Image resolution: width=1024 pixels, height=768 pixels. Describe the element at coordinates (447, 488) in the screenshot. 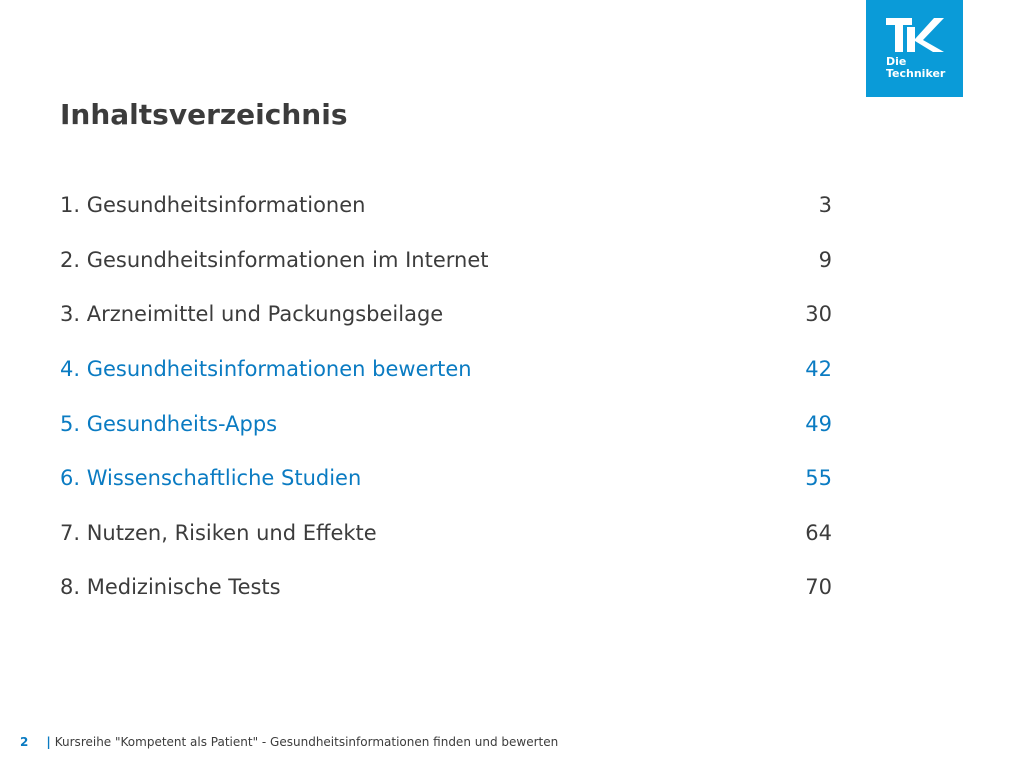

I see `toc-item: 6. Wissenschaftliche Studien 55` at that location.